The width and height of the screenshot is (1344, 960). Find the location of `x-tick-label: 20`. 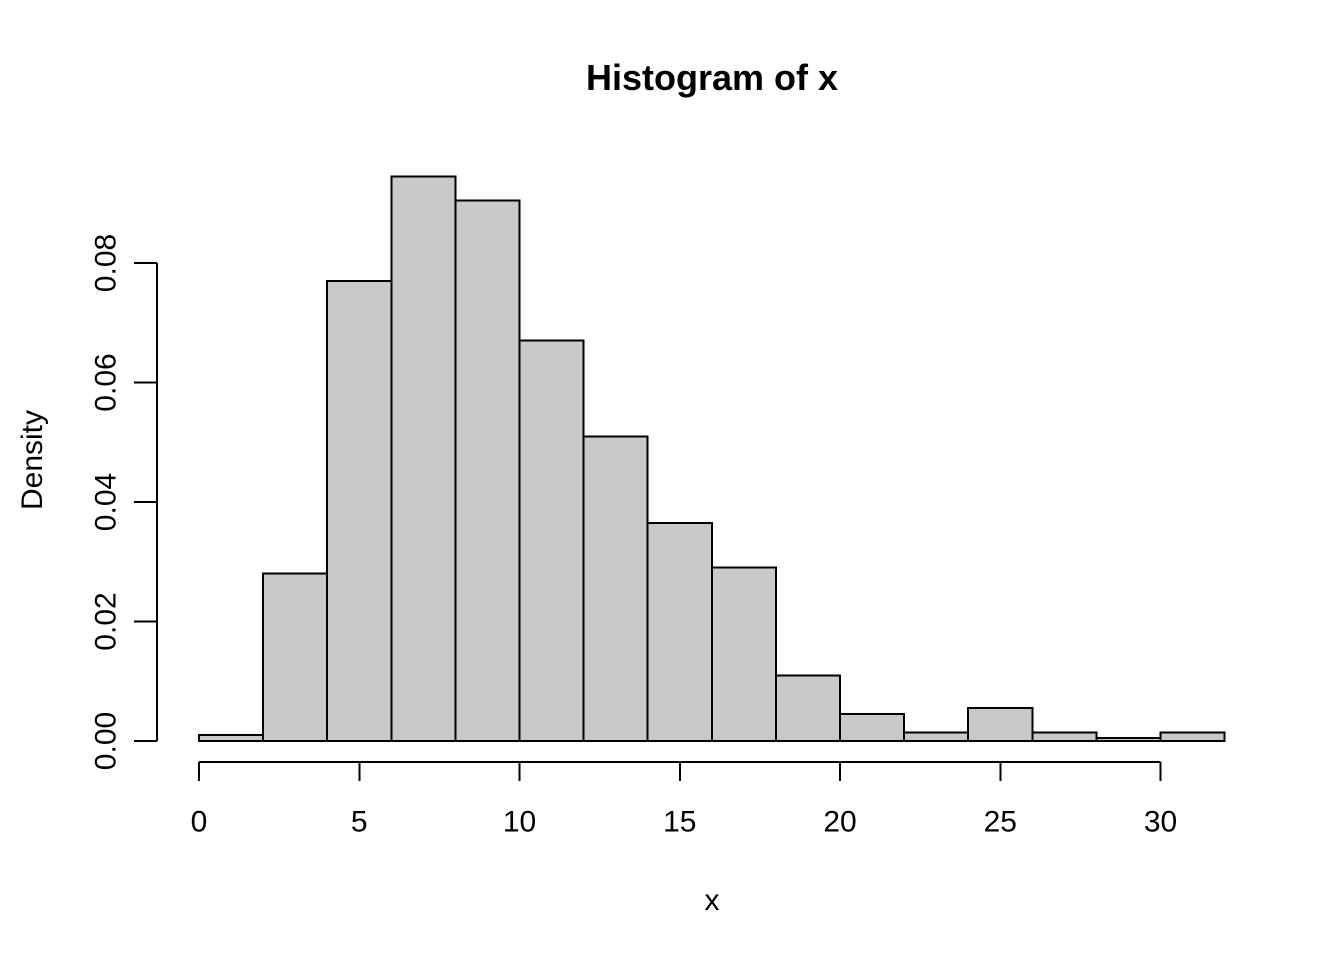

x-tick-label: 20 is located at coordinates (839, 822).